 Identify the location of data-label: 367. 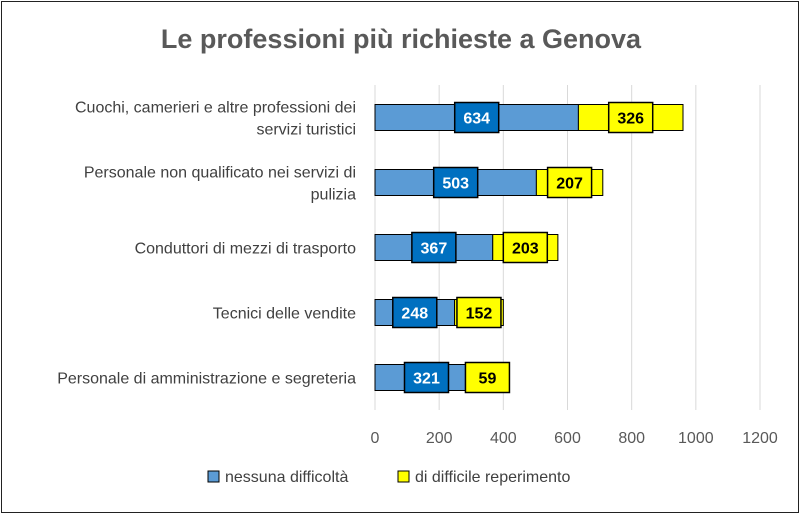
(434, 249).